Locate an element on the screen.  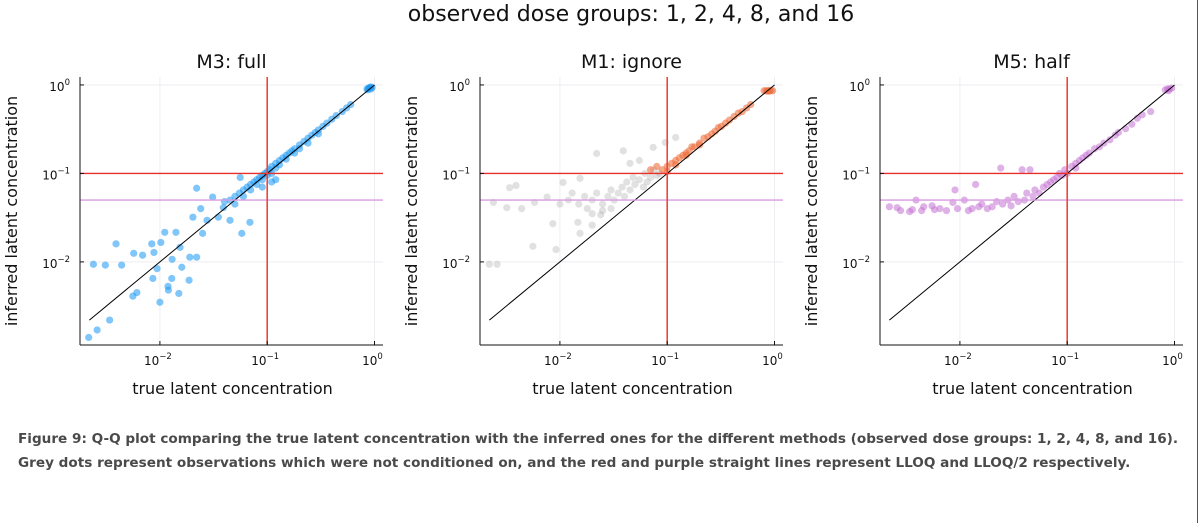
y-tick-exponent: −2 is located at coordinates (63, 260).